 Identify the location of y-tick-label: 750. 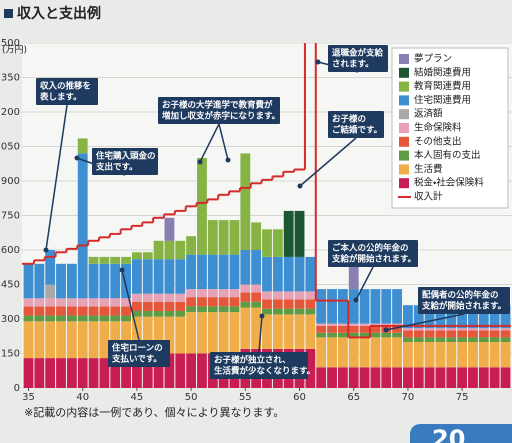
(10, 216).